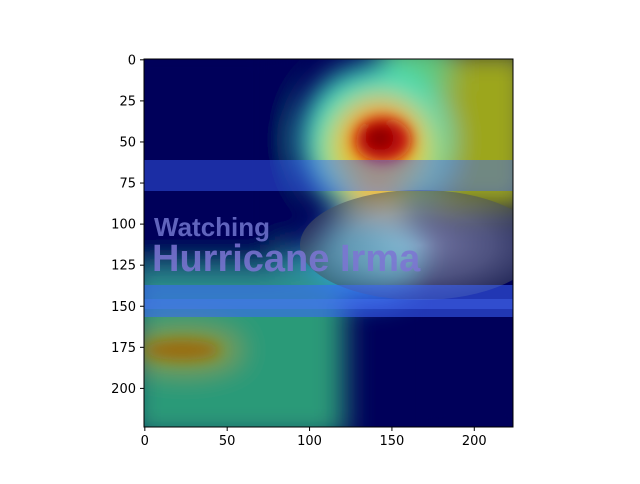 The height and width of the screenshot is (484, 640). I want to click on y-tick-label: 50, so click(127, 142).